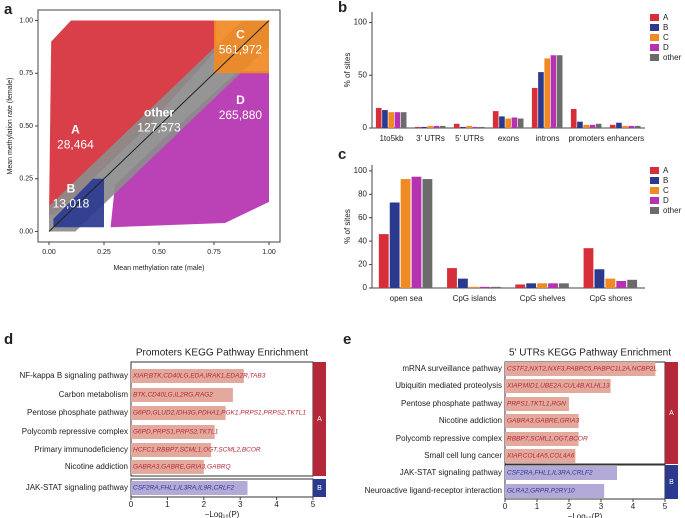  What do you see at coordinates (240, 100) in the screenshot?
I see `region-name: D` at bounding box center [240, 100].